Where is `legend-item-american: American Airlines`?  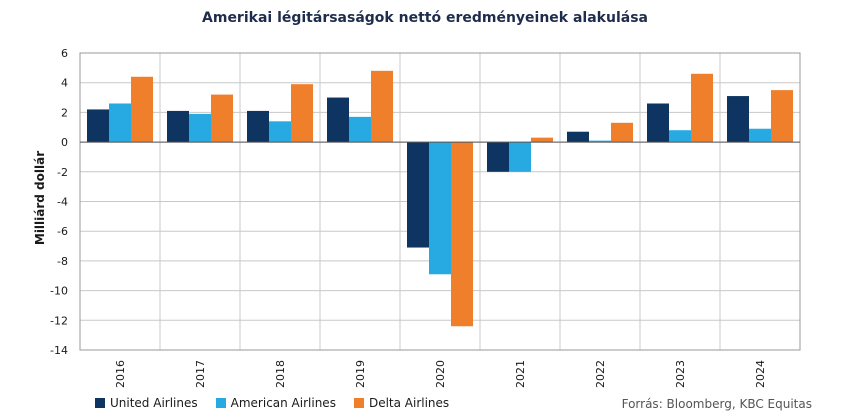 legend-item-american: American Airlines is located at coordinates (275, 403).